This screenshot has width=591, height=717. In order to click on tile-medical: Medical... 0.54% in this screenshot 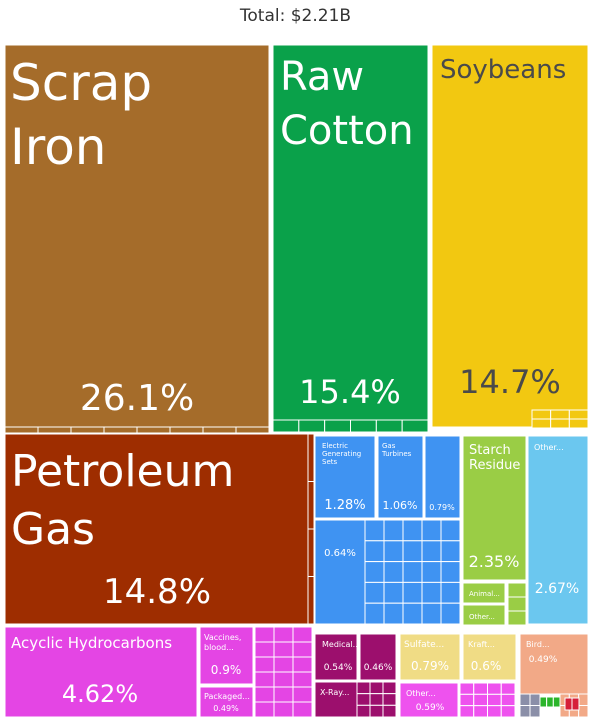, I will do `click(337, 657)`.